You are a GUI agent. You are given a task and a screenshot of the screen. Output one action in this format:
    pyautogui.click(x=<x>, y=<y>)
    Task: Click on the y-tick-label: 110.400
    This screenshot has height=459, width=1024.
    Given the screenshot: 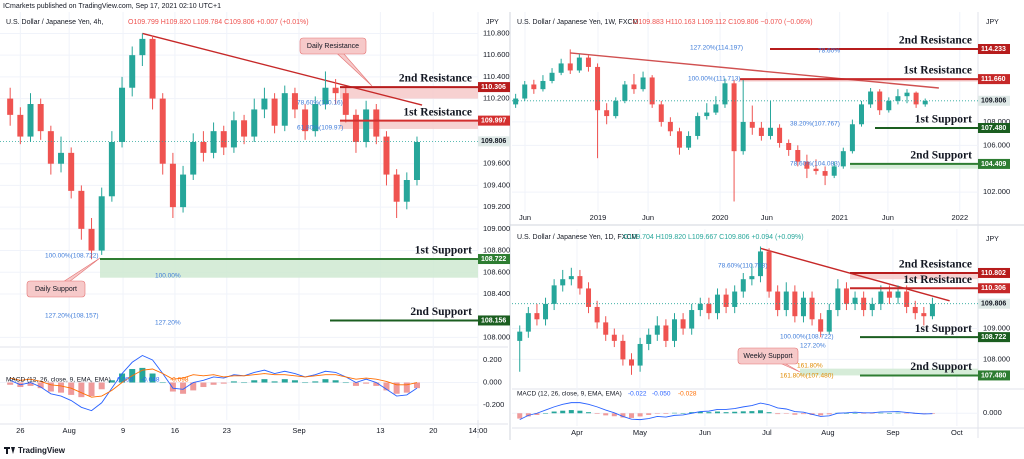 What is the action you would take?
    pyautogui.click(x=496, y=76)
    